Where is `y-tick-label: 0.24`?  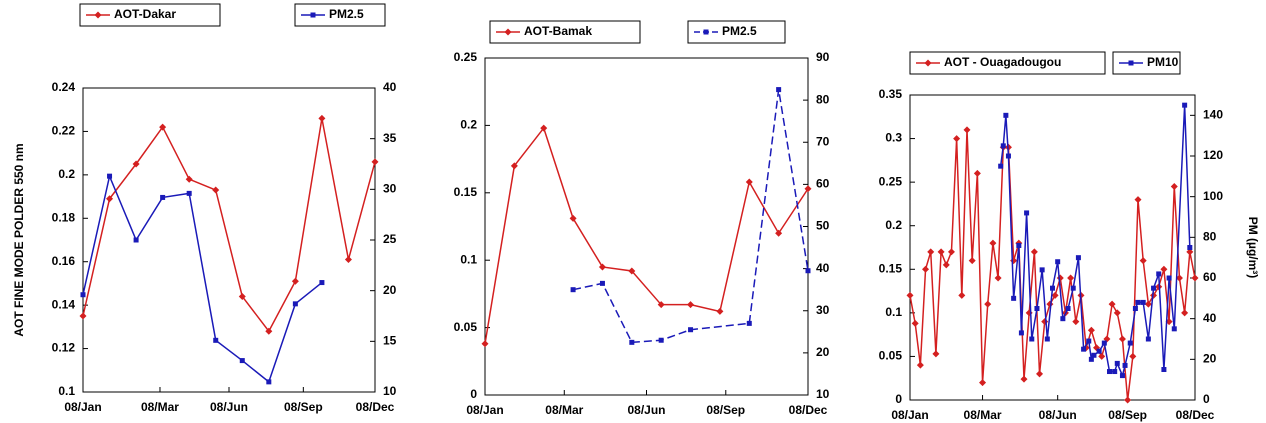 y-tick-label: 0.24 is located at coordinates (64, 87).